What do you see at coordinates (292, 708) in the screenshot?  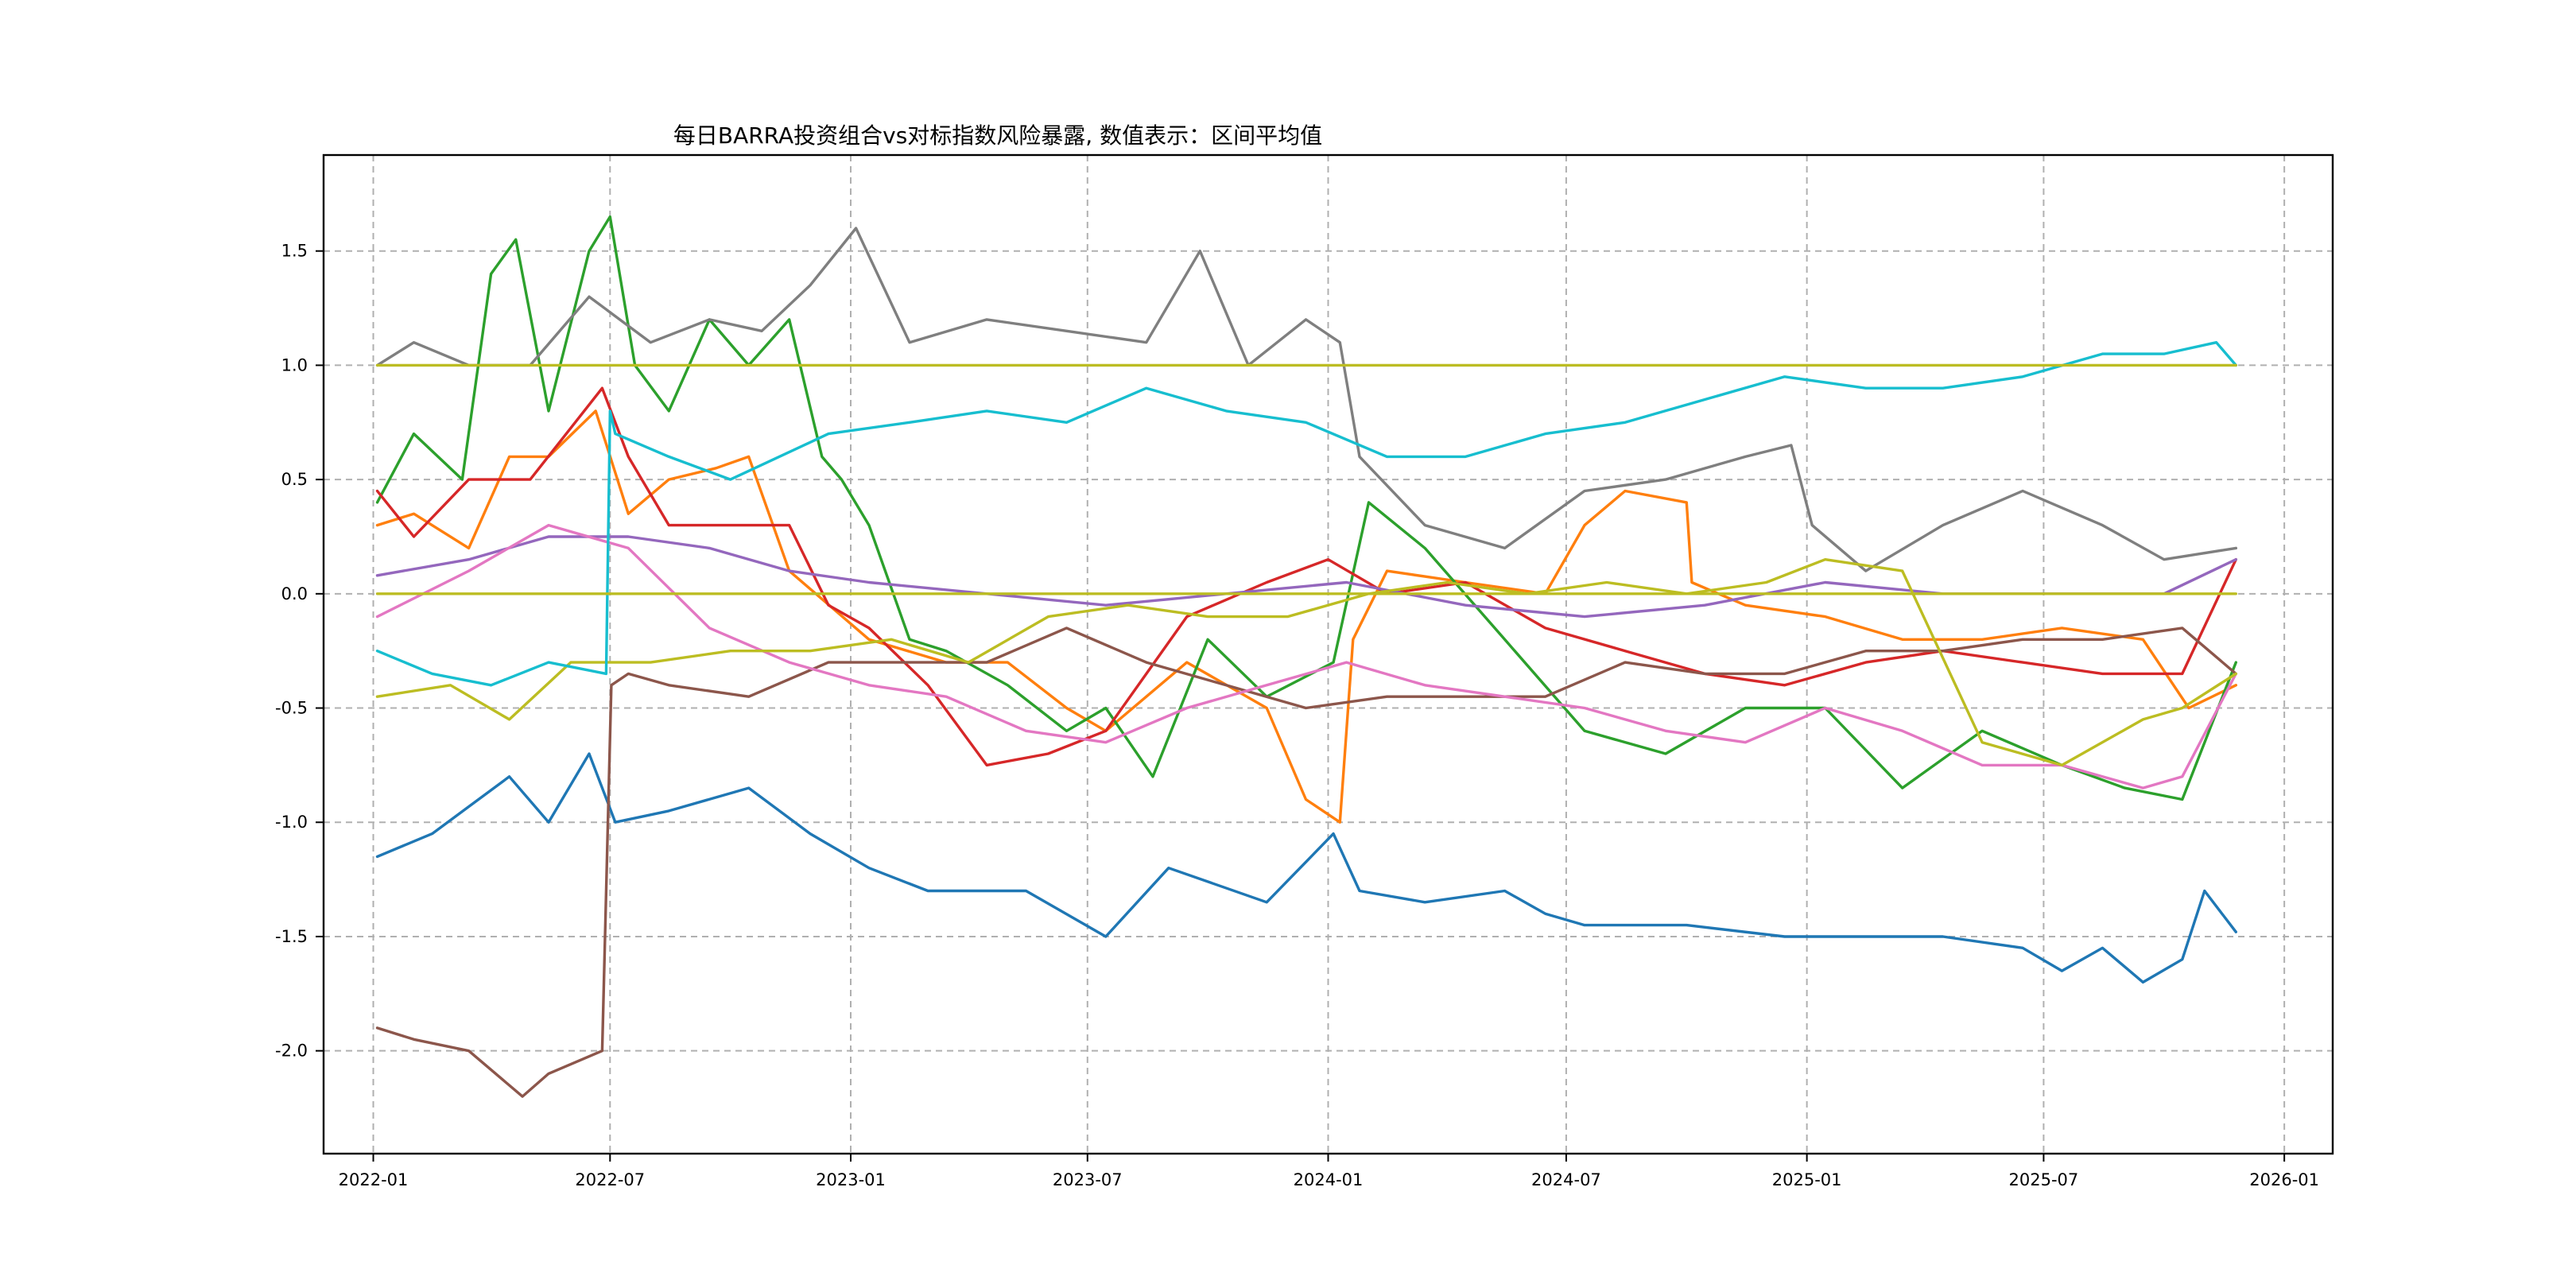 I see `y-tick-label: -0.5` at bounding box center [292, 708].